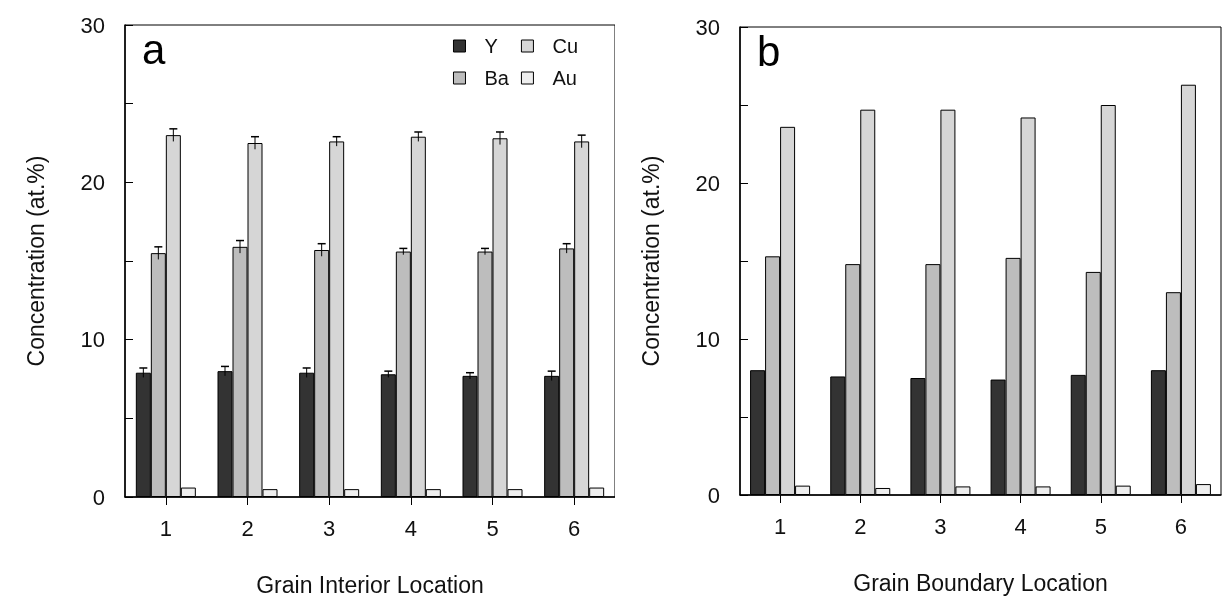 The image size is (1223, 609). Describe the element at coordinates (565, 46) in the screenshot. I see `legend-label: Cu` at that location.